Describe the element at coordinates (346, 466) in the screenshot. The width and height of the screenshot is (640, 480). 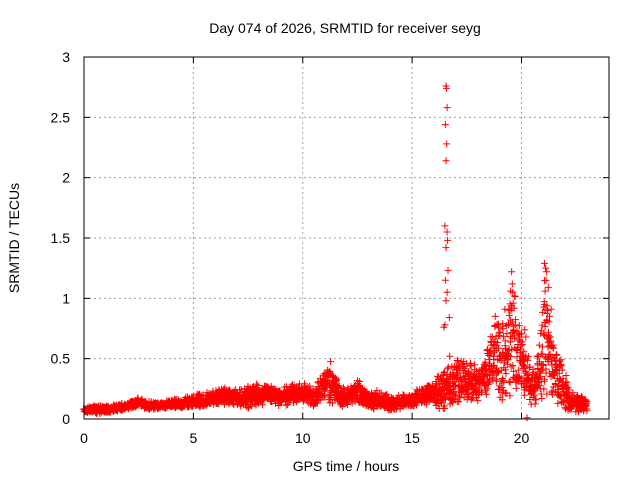
I see `x-axis-label: GPS time / hours` at that location.